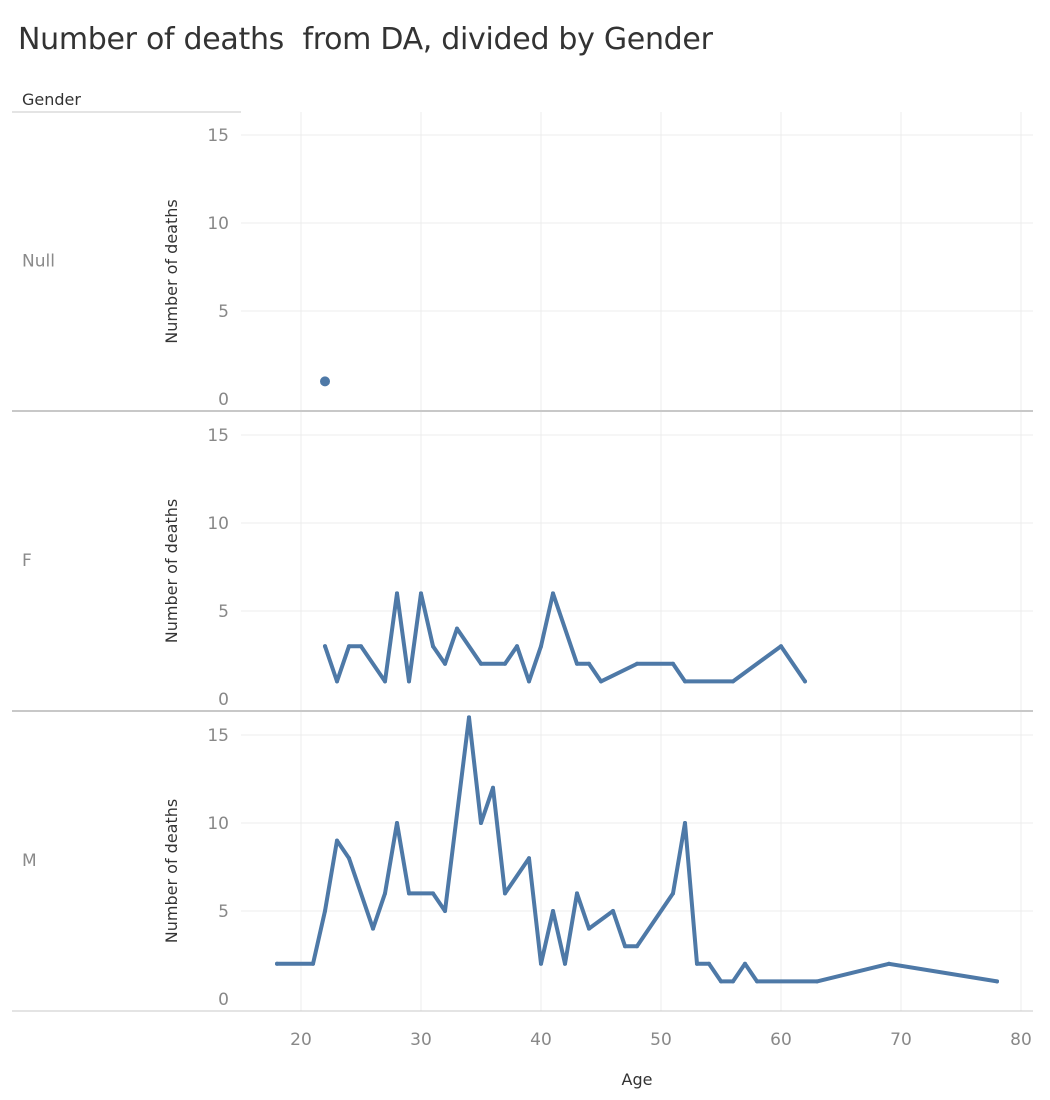  Describe the element at coordinates (781, 1040) in the screenshot. I see `x-tick-label: 60` at that location.